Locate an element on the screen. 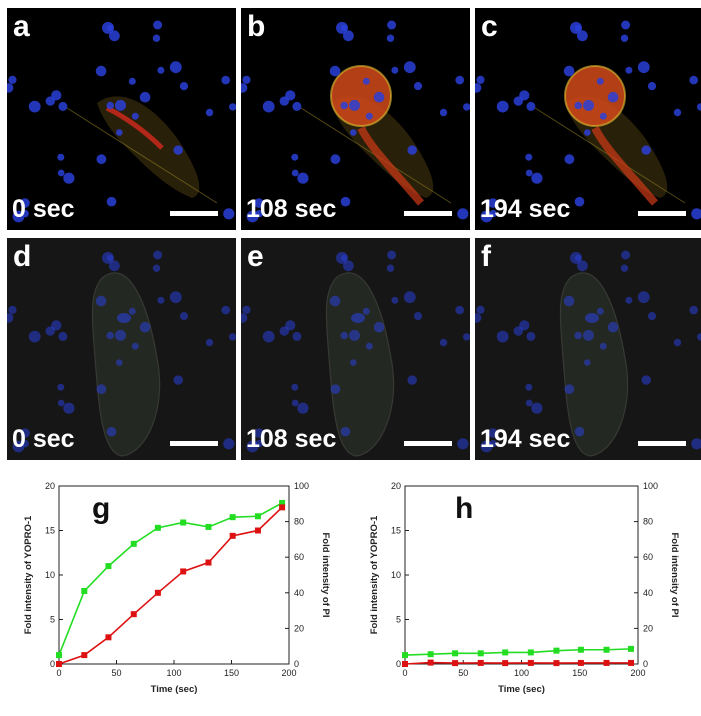 This screenshot has height=716, width=701. y2-tick-label: 40 is located at coordinates (648, 593).